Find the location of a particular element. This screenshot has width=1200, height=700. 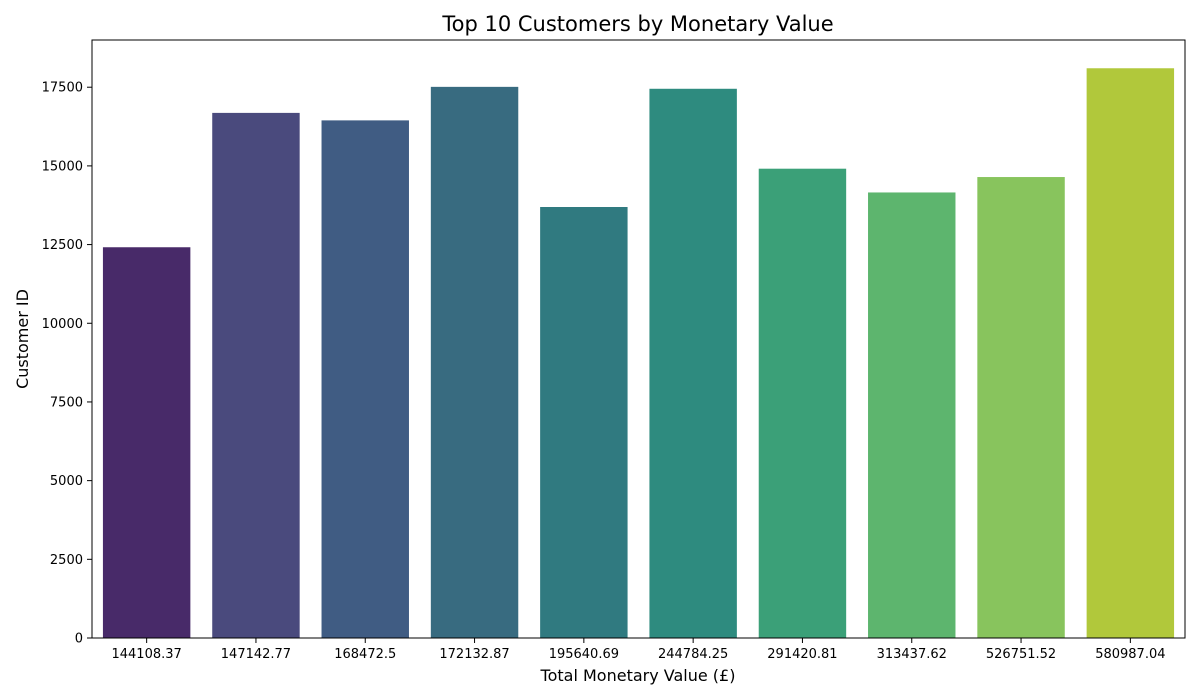

x-tick-label: 144108.37 is located at coordinates (146, 654).